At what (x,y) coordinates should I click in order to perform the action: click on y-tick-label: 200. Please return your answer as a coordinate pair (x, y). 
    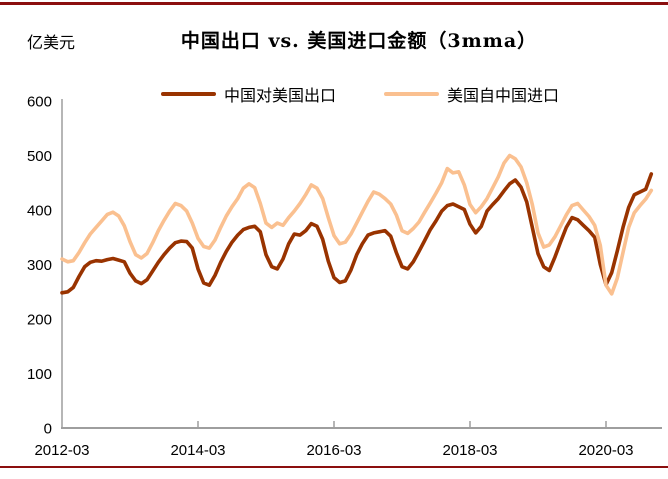
    Looking at the image, I should click on (39, 320).